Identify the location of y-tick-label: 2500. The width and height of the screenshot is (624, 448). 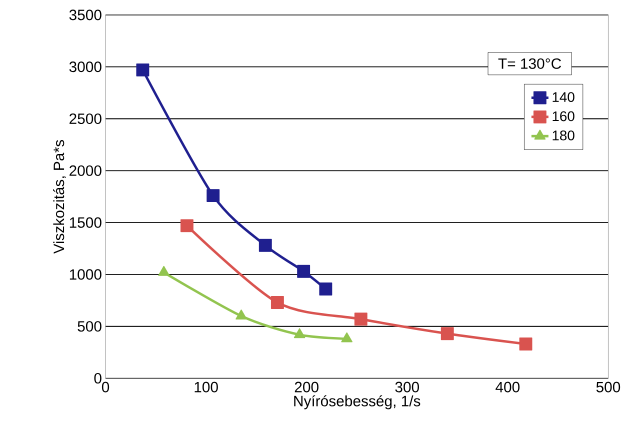
(86, 118).